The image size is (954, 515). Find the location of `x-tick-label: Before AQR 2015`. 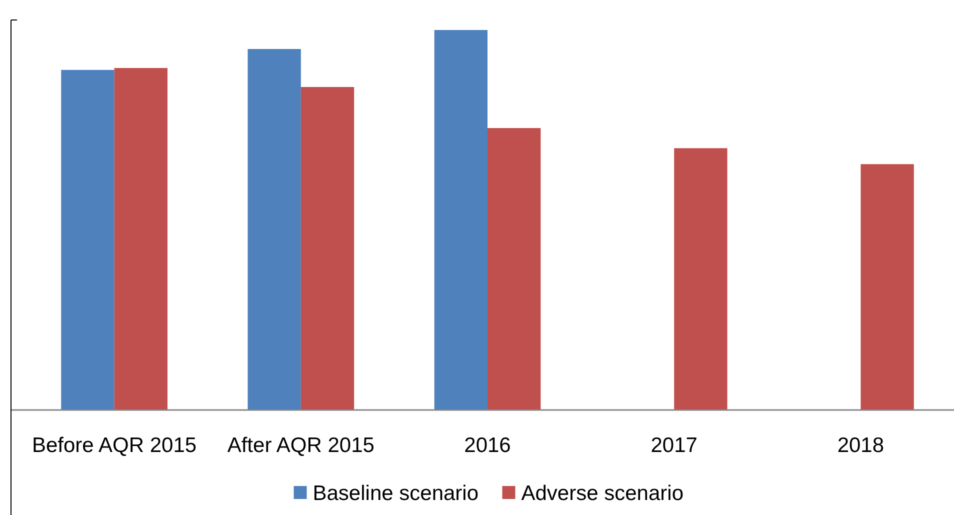

x-tick-label: Before AQR 2015 is located at coordinates (114, 445).